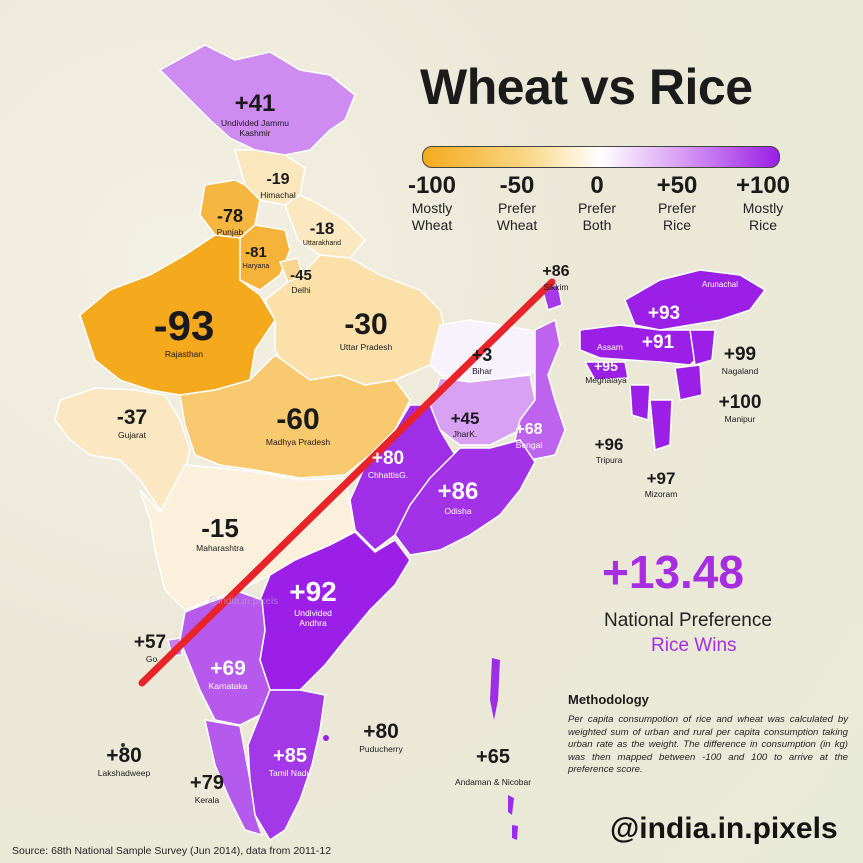 This screenshot has width=863, height=863. I want to click on region-jammu-kashmir, so click(257, 100).